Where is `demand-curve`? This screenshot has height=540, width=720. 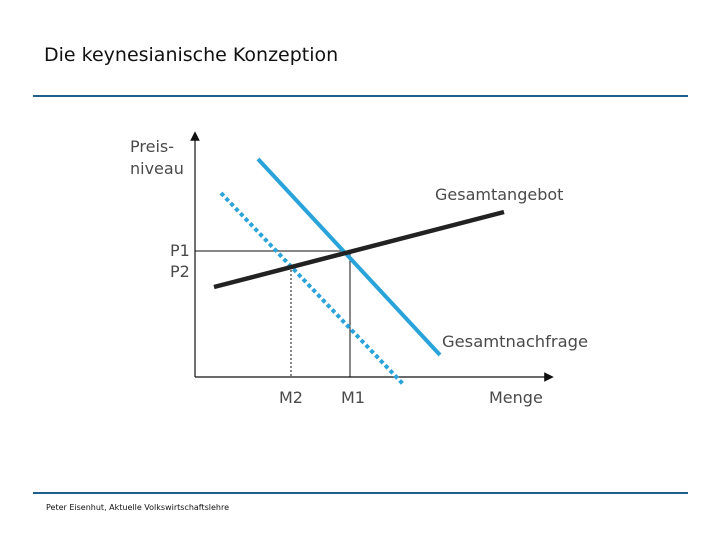
demand-curve is located at coordinates (349, 257).